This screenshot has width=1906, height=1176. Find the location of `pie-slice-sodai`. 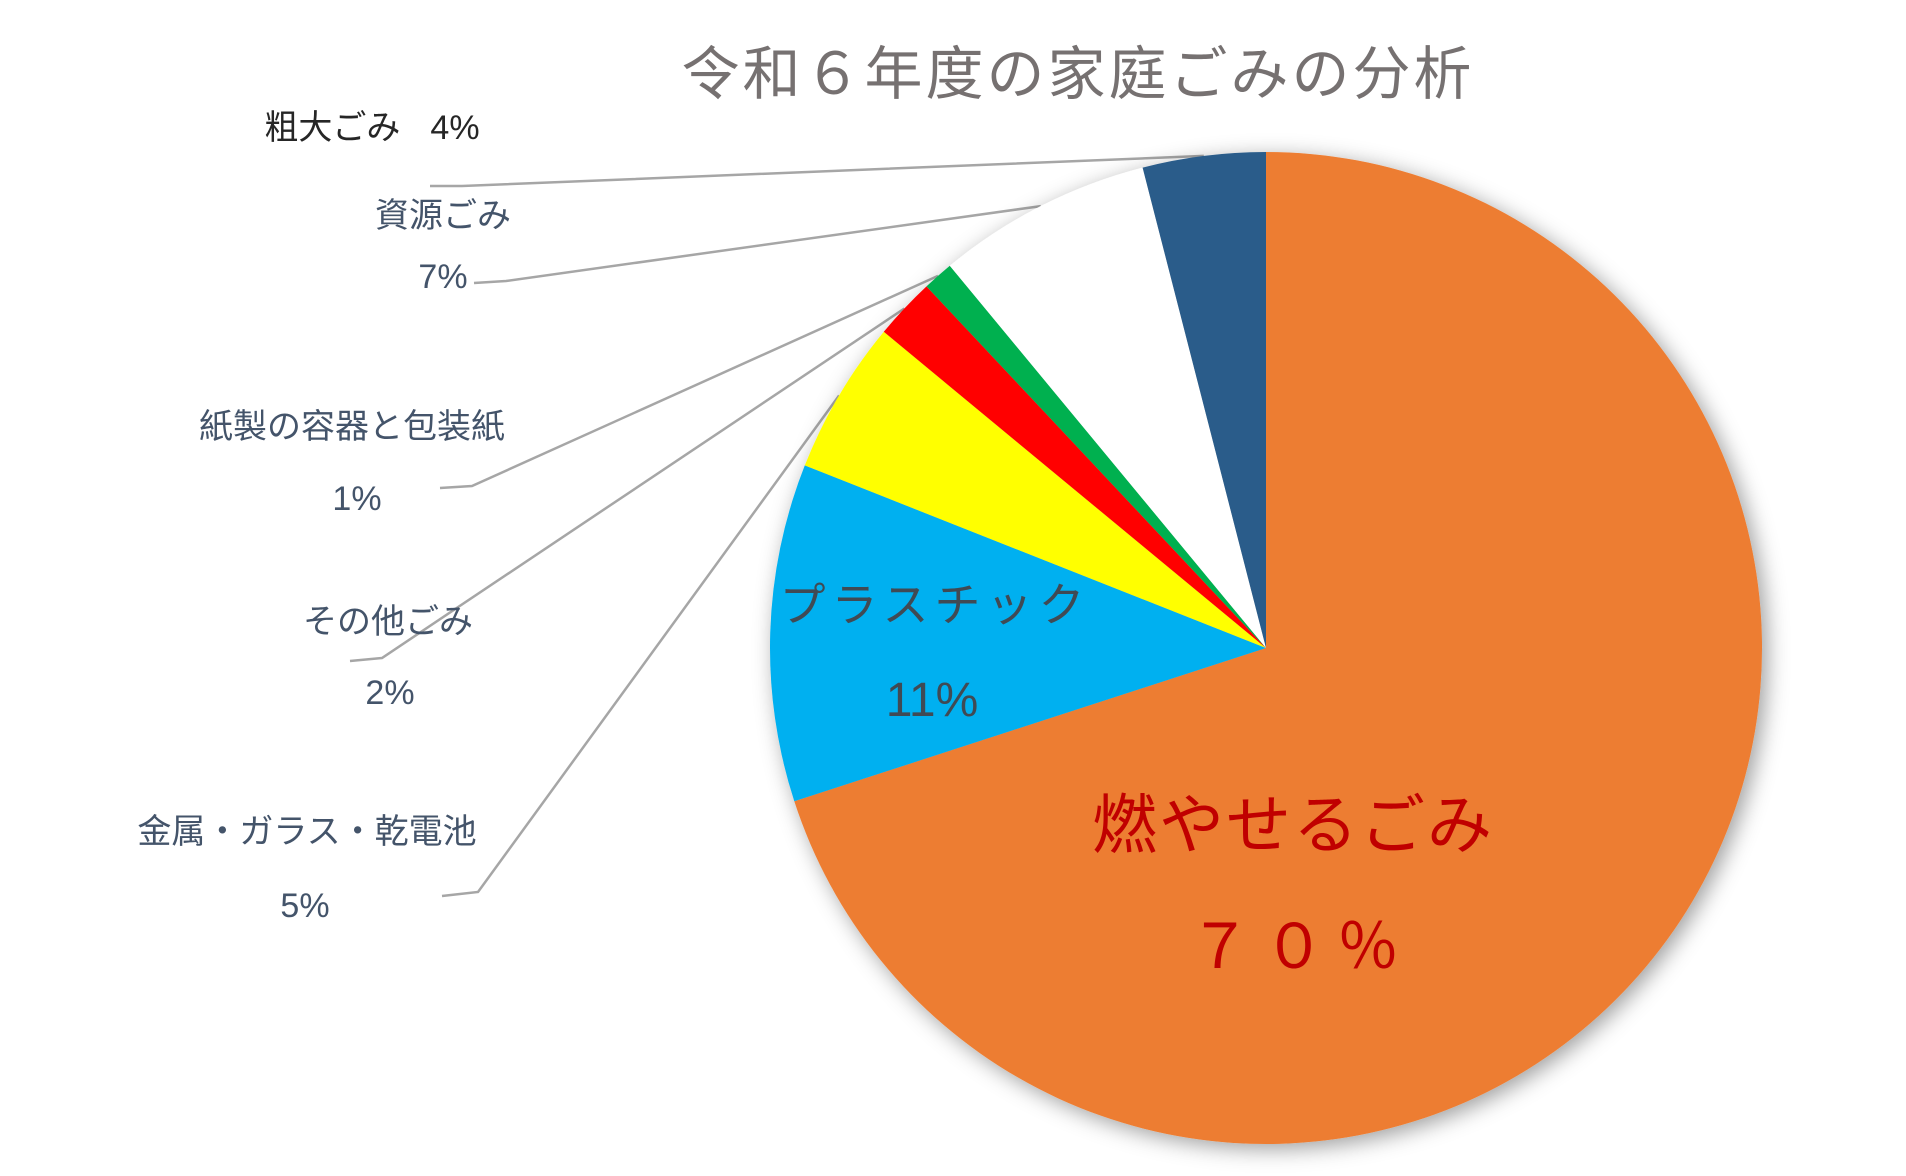

pie-slice-sodai is located at coordinates (1204, 400).